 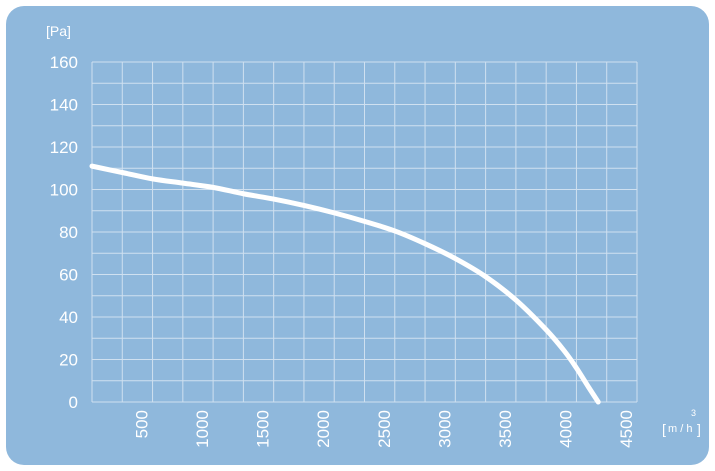 What do you see at coordinates (73, 402) in the screenshot?
I see `y-tick-label: 0` at bounding box center [73, 402].